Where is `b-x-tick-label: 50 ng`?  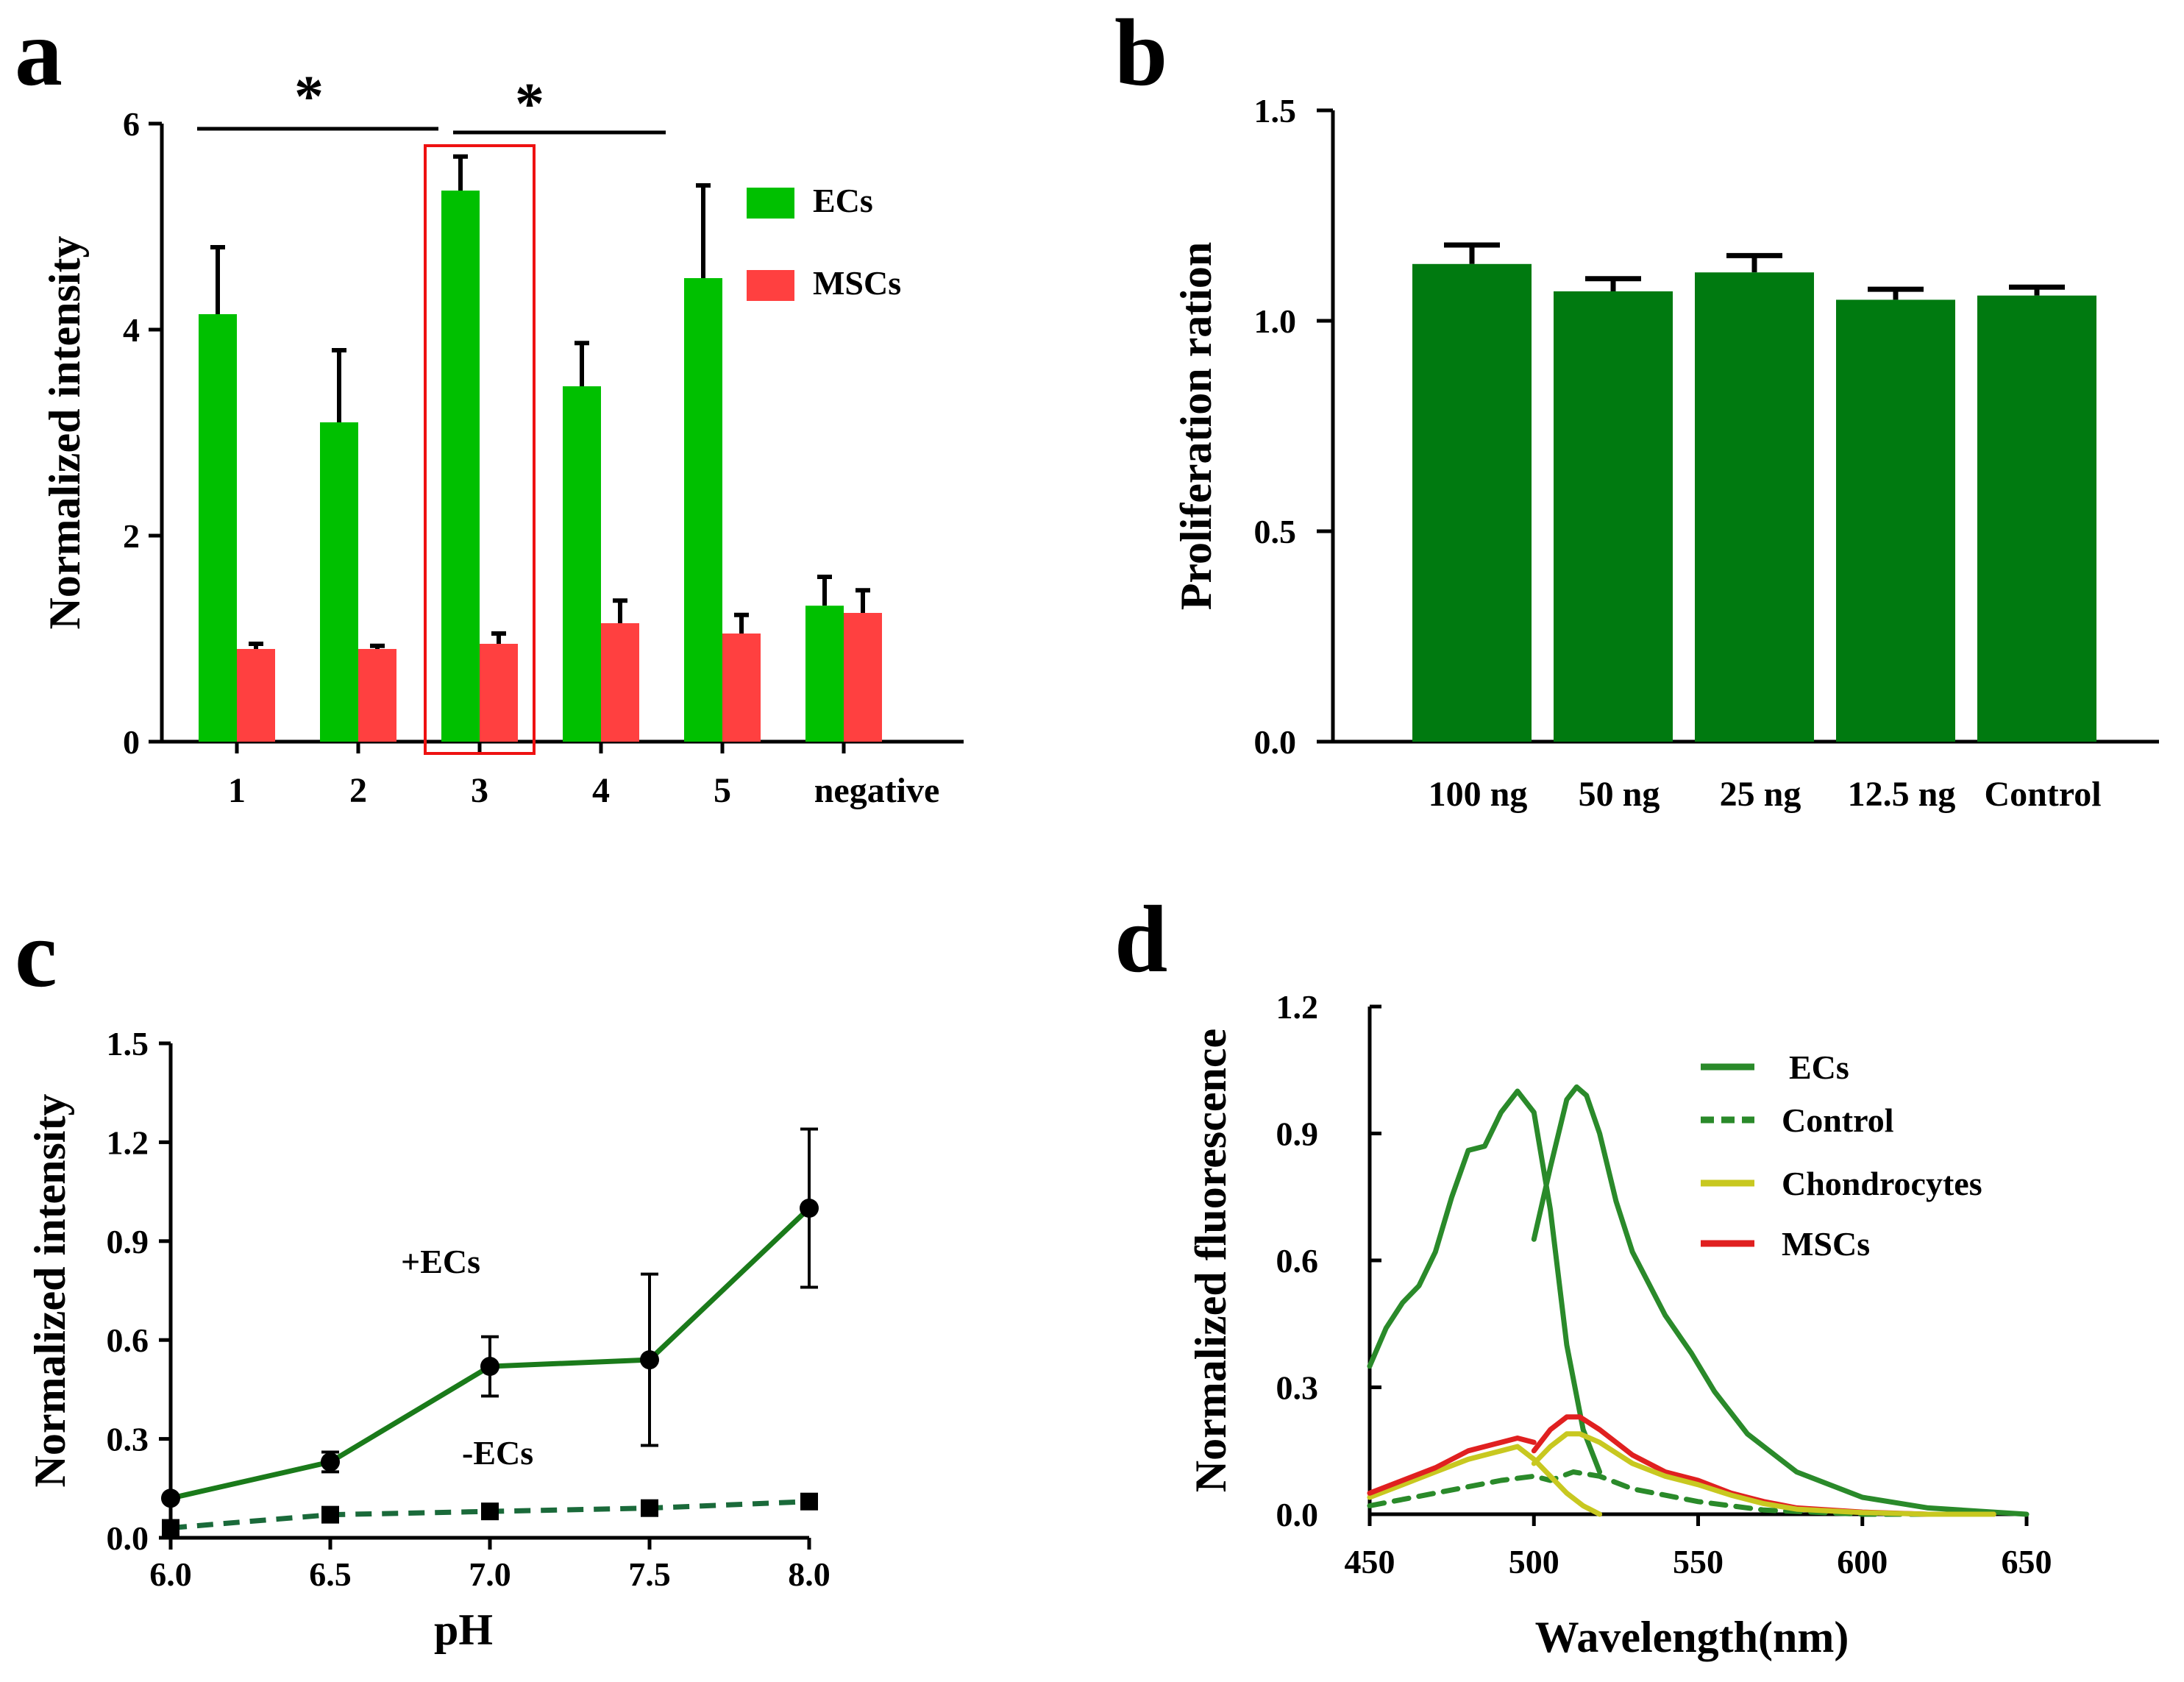
b-x-tick-label: 50 ng is located at coordinates (1619, 795).